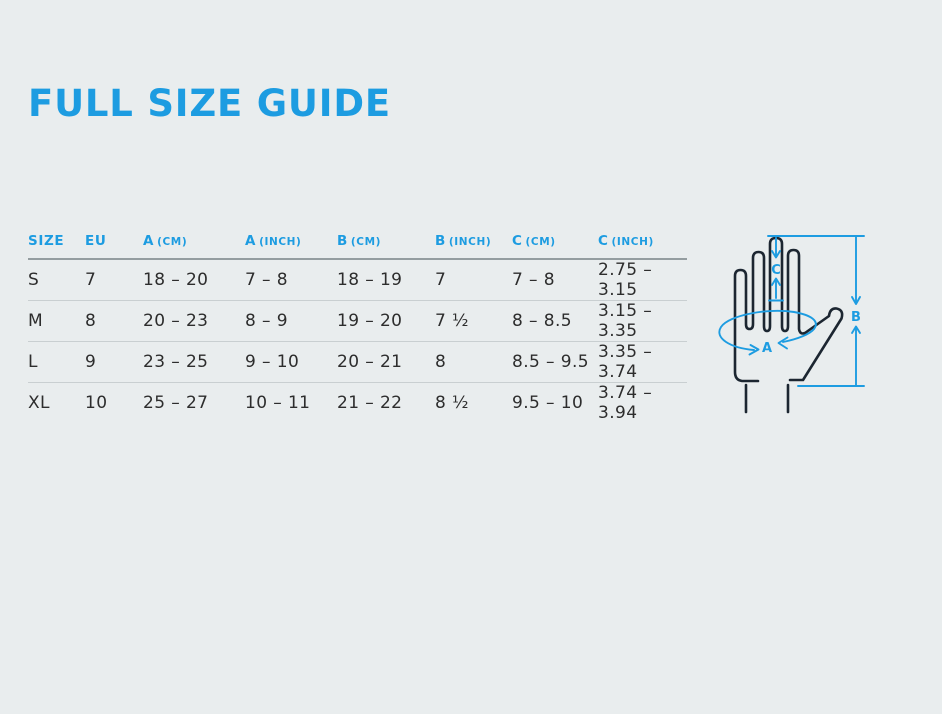 This screenshot has width=942, height=714. Describe the element at coordinates (386, 280) in the screenshot. I see `table-cell: 18 – 19` at that location.